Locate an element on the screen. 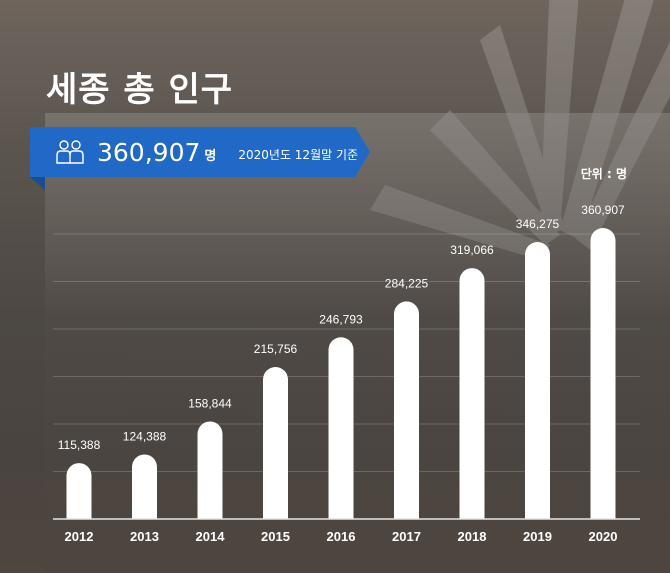 Image resolution: width=670 pixels, height=573 pixels. bar-2013 is located at coordinates (144, 486).